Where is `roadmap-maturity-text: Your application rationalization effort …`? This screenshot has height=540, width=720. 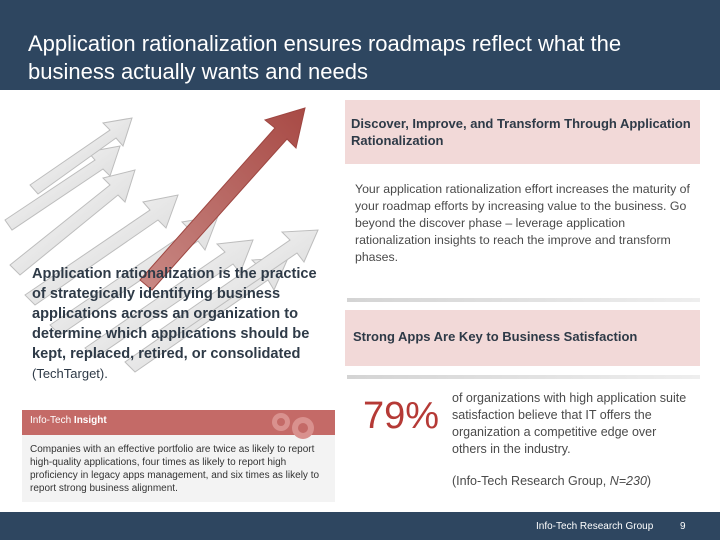 roadmap-maturity-text: Your application rationalization effort … is located at coordinates (522, 223).